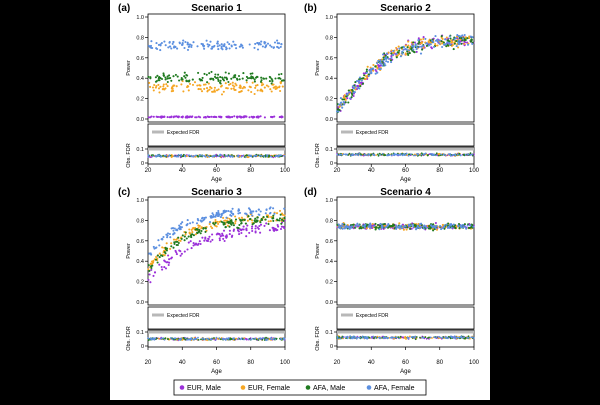 The height and width of the screenshot is (405, 600). What do you see at coordinates (405, 251) in the screenshot?
I see `power-plot-frame` at bounding box center [405, 251].